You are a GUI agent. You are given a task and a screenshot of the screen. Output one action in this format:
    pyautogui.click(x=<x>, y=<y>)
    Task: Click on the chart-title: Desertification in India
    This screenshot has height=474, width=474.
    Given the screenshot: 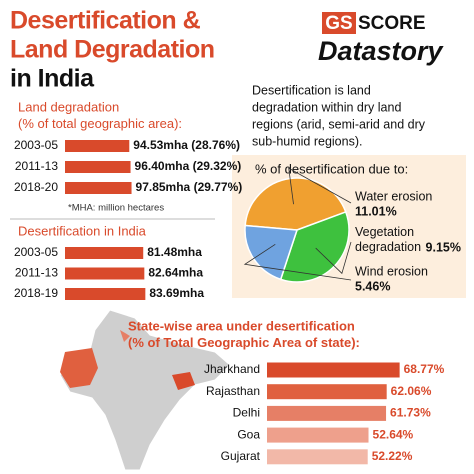 What is the action you would take?
    pyautogui.click(x=82, y=230)
    